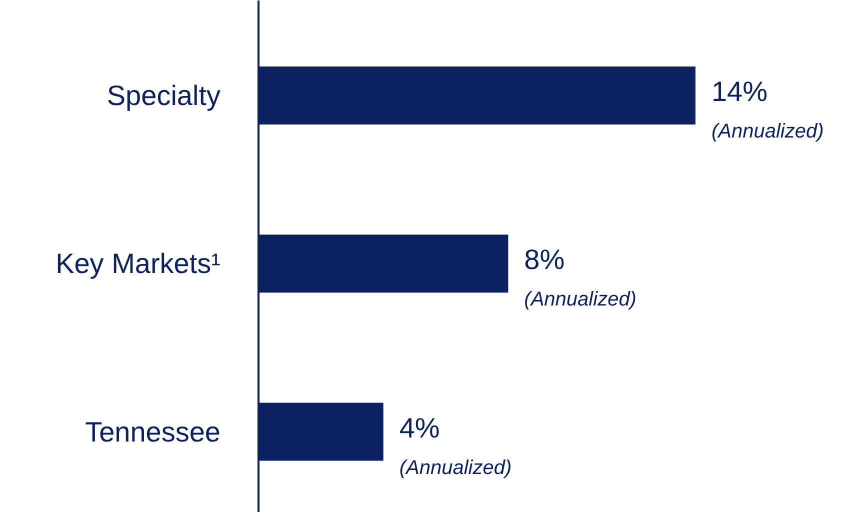  What do you see at coordinates (419, 428) in the screenshot?
I see `data-label: 4%` at bounding box center [419, 428].